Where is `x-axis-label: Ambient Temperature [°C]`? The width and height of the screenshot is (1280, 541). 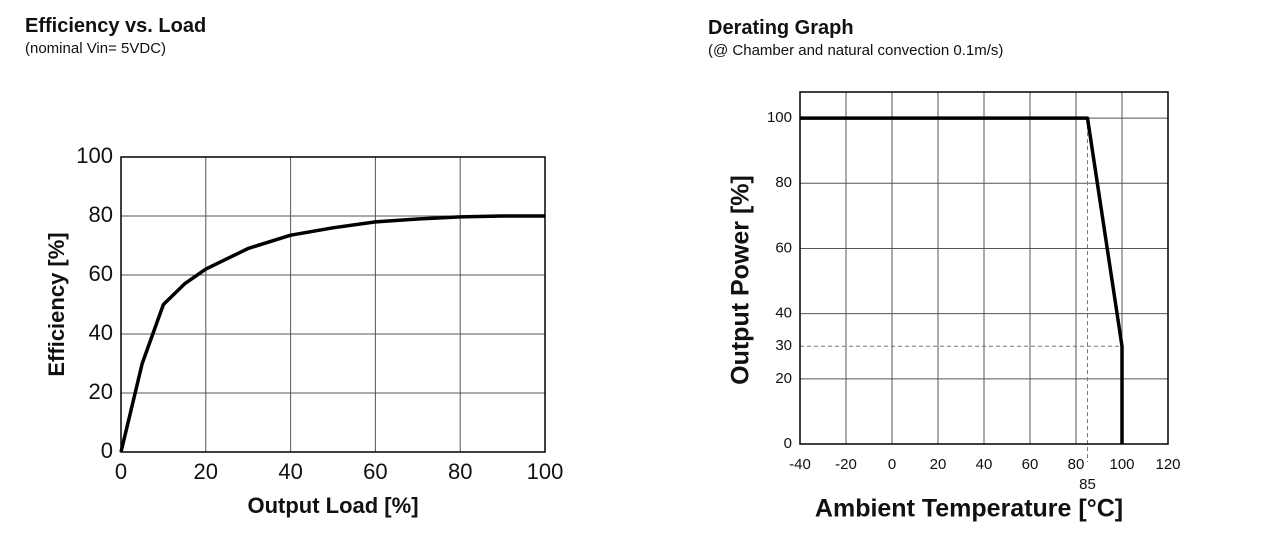 x-axis-label: Ambient Temperature [°C] is located at coordinates (969, 509).